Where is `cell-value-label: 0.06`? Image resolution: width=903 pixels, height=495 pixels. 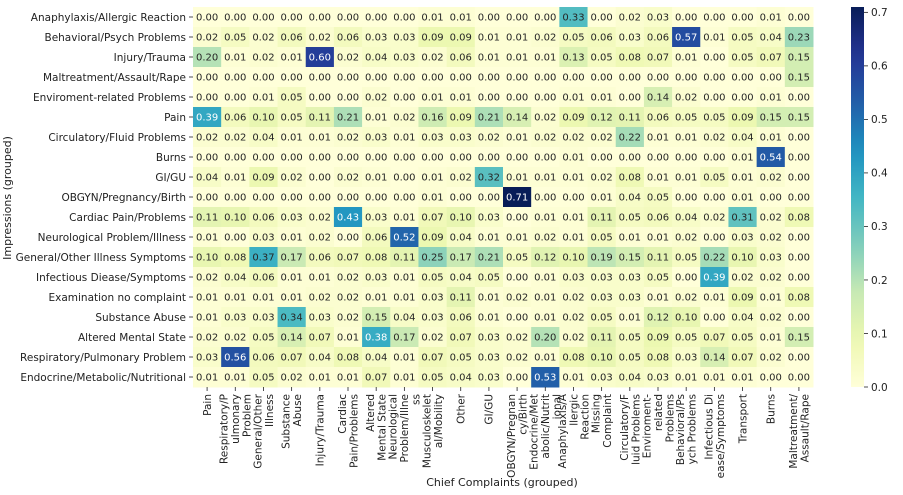 cell-value-label: 0.06 is located at coordinates (658, 38).